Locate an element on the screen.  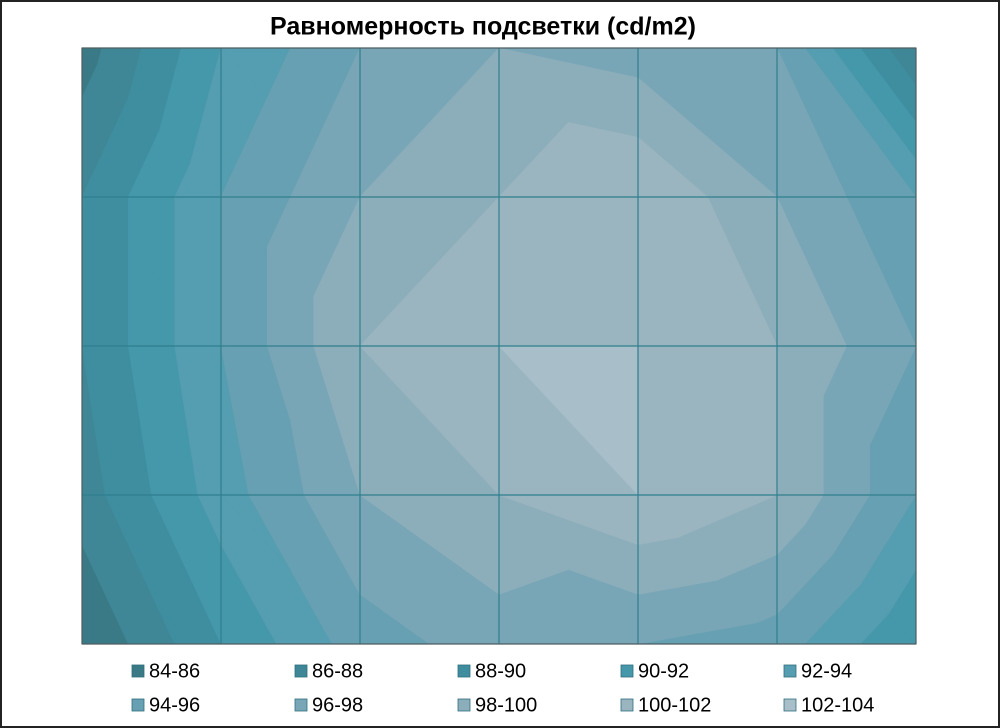
legend-label: 94-96 is located at coordinates (174, 705).